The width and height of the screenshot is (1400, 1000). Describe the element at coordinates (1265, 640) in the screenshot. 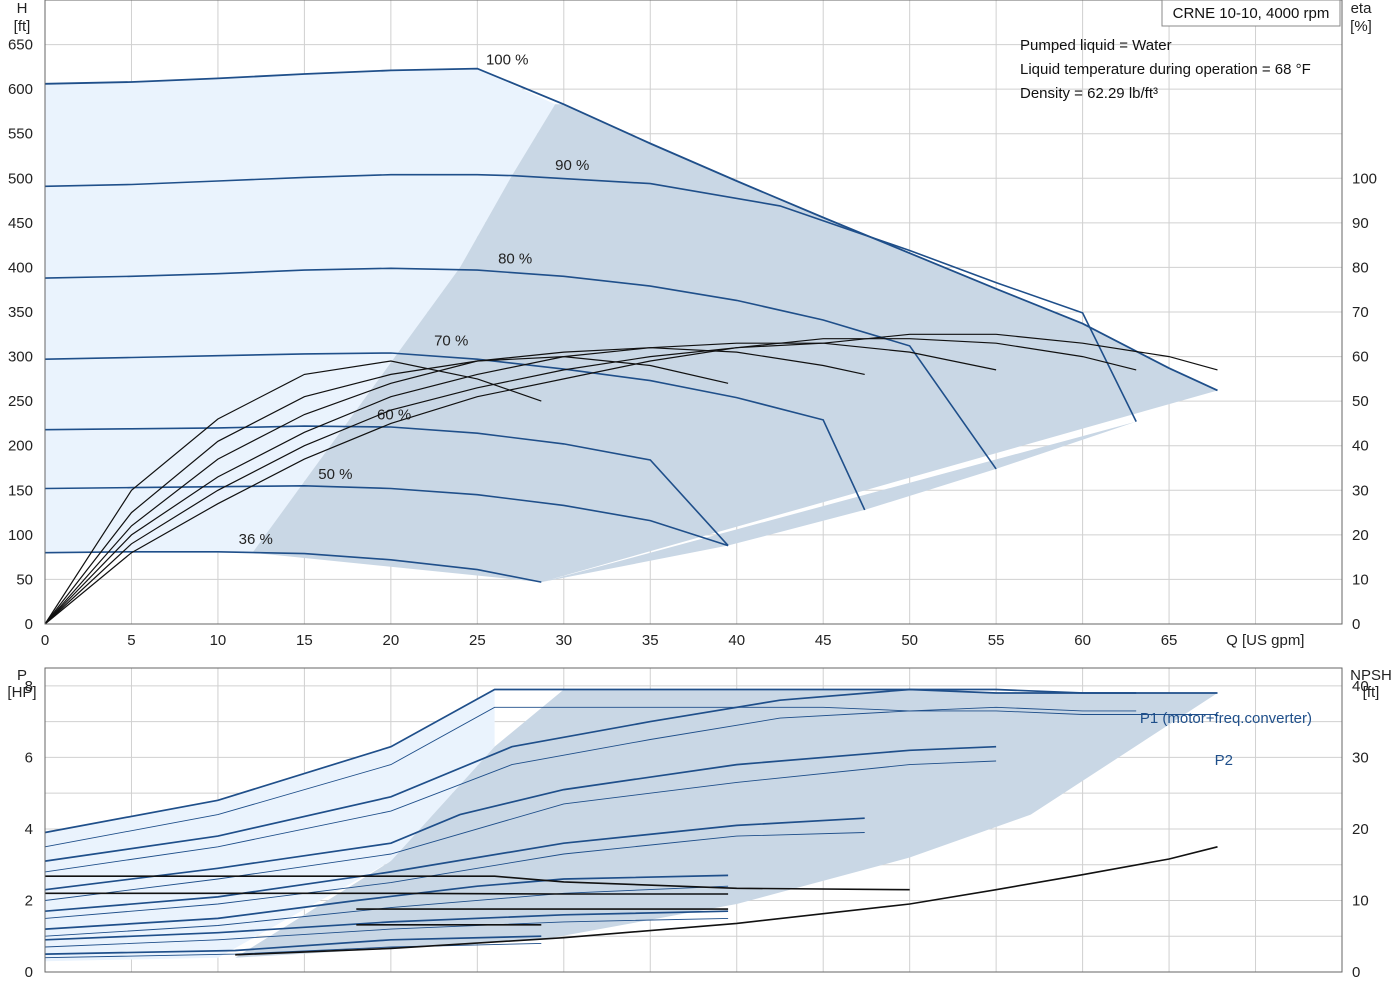

I see `x-axis-label: Q [US gpm]` at that location.